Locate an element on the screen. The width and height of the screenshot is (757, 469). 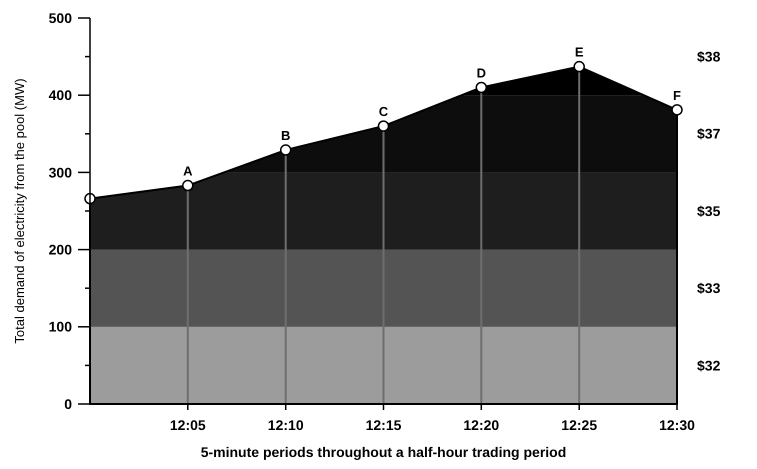
y-axis-title: Total demand of electricity from the pool (MW) is located at coordinates (19, 211).